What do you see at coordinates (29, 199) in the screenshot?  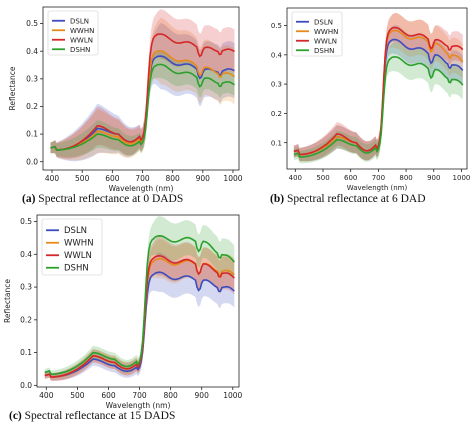 I see `caption-a-label: (a)` at bounding box center [29, 199].